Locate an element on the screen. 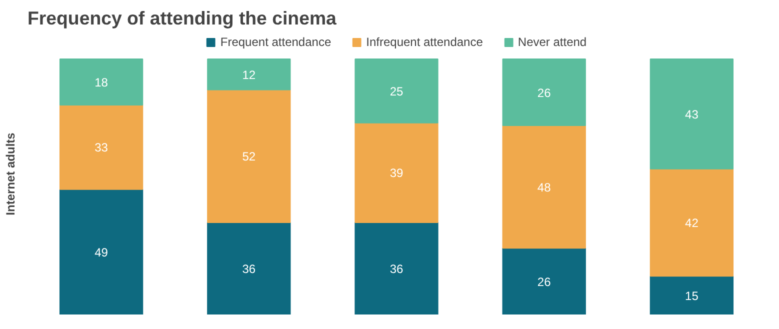 The width and height of the screenshot is (779, 329). data-label: 43 is located at coordinates (692, 114).